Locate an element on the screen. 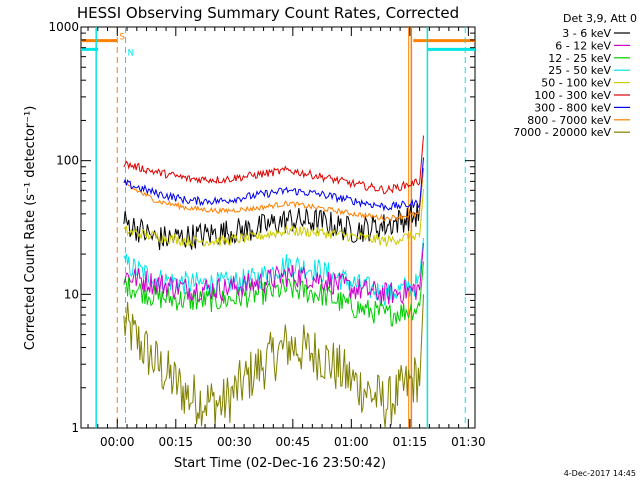  legend-label: 6 - 12 keV is located at coordinates (583, 45).